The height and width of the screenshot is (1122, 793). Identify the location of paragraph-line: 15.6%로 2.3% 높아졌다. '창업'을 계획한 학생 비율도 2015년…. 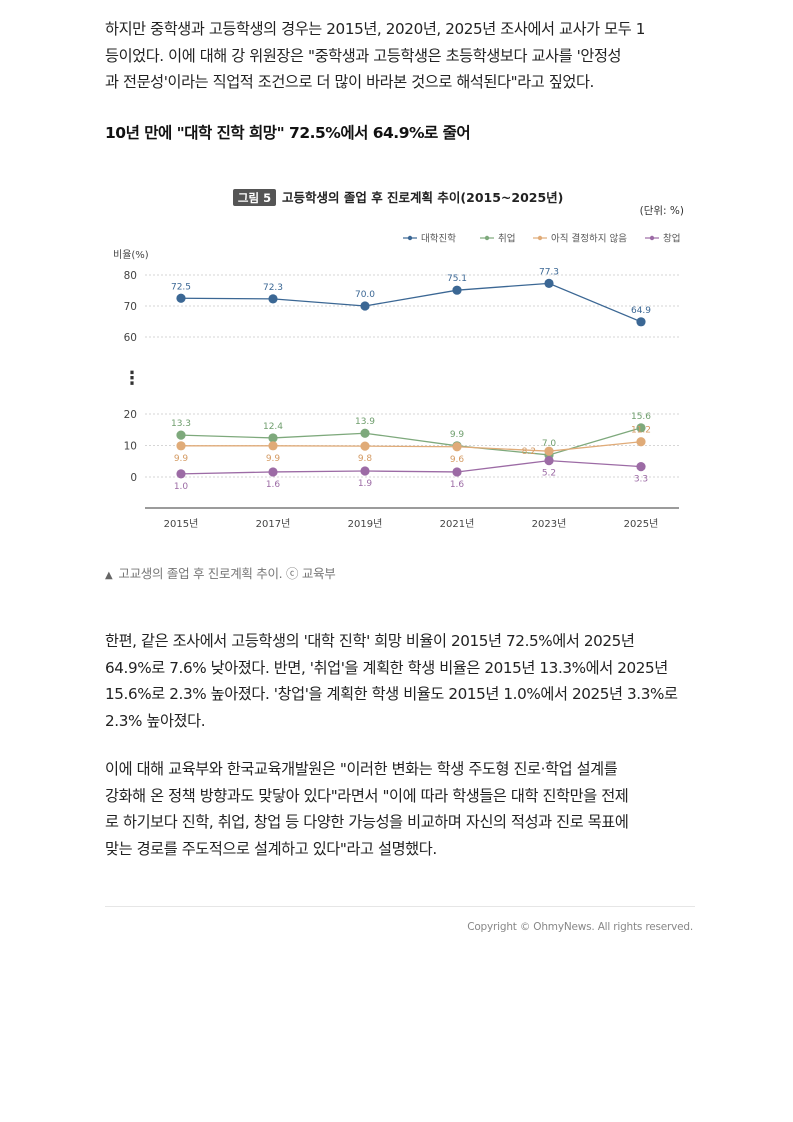
(391, 694).